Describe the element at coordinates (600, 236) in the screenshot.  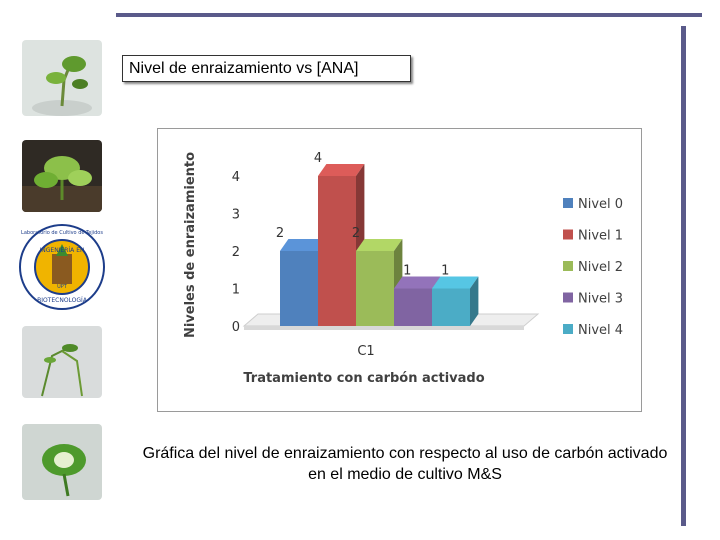
I see `legend-label: Nivel 1` at that location.